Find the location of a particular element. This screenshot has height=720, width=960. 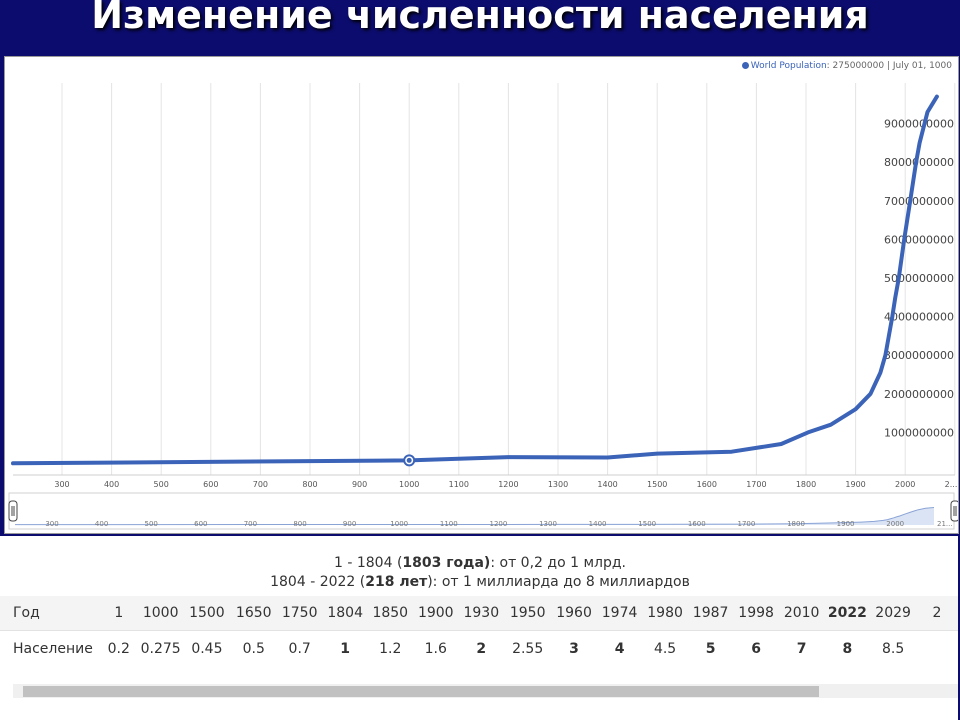

x-tick-label: 1300 is located at coordinates (558, 484).